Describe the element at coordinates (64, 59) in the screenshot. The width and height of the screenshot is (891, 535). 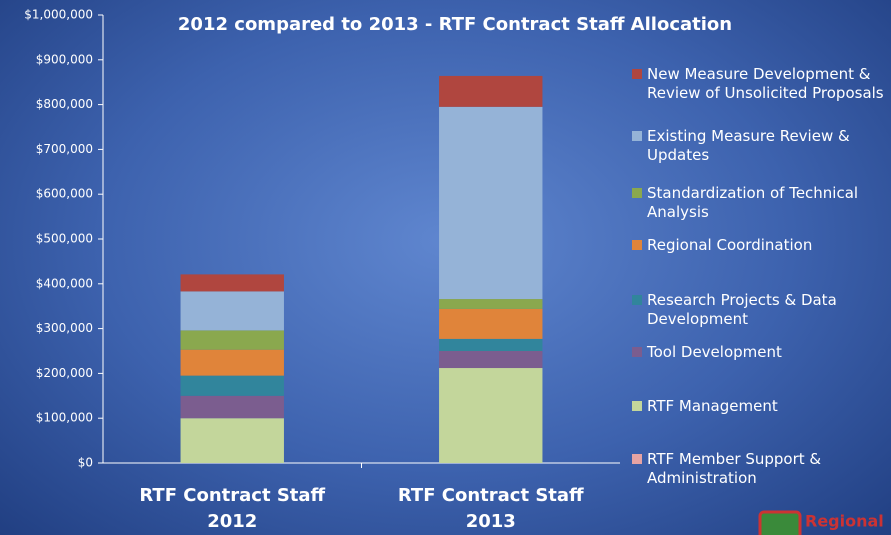
I see `y-tick-label: $900,000` at that location.